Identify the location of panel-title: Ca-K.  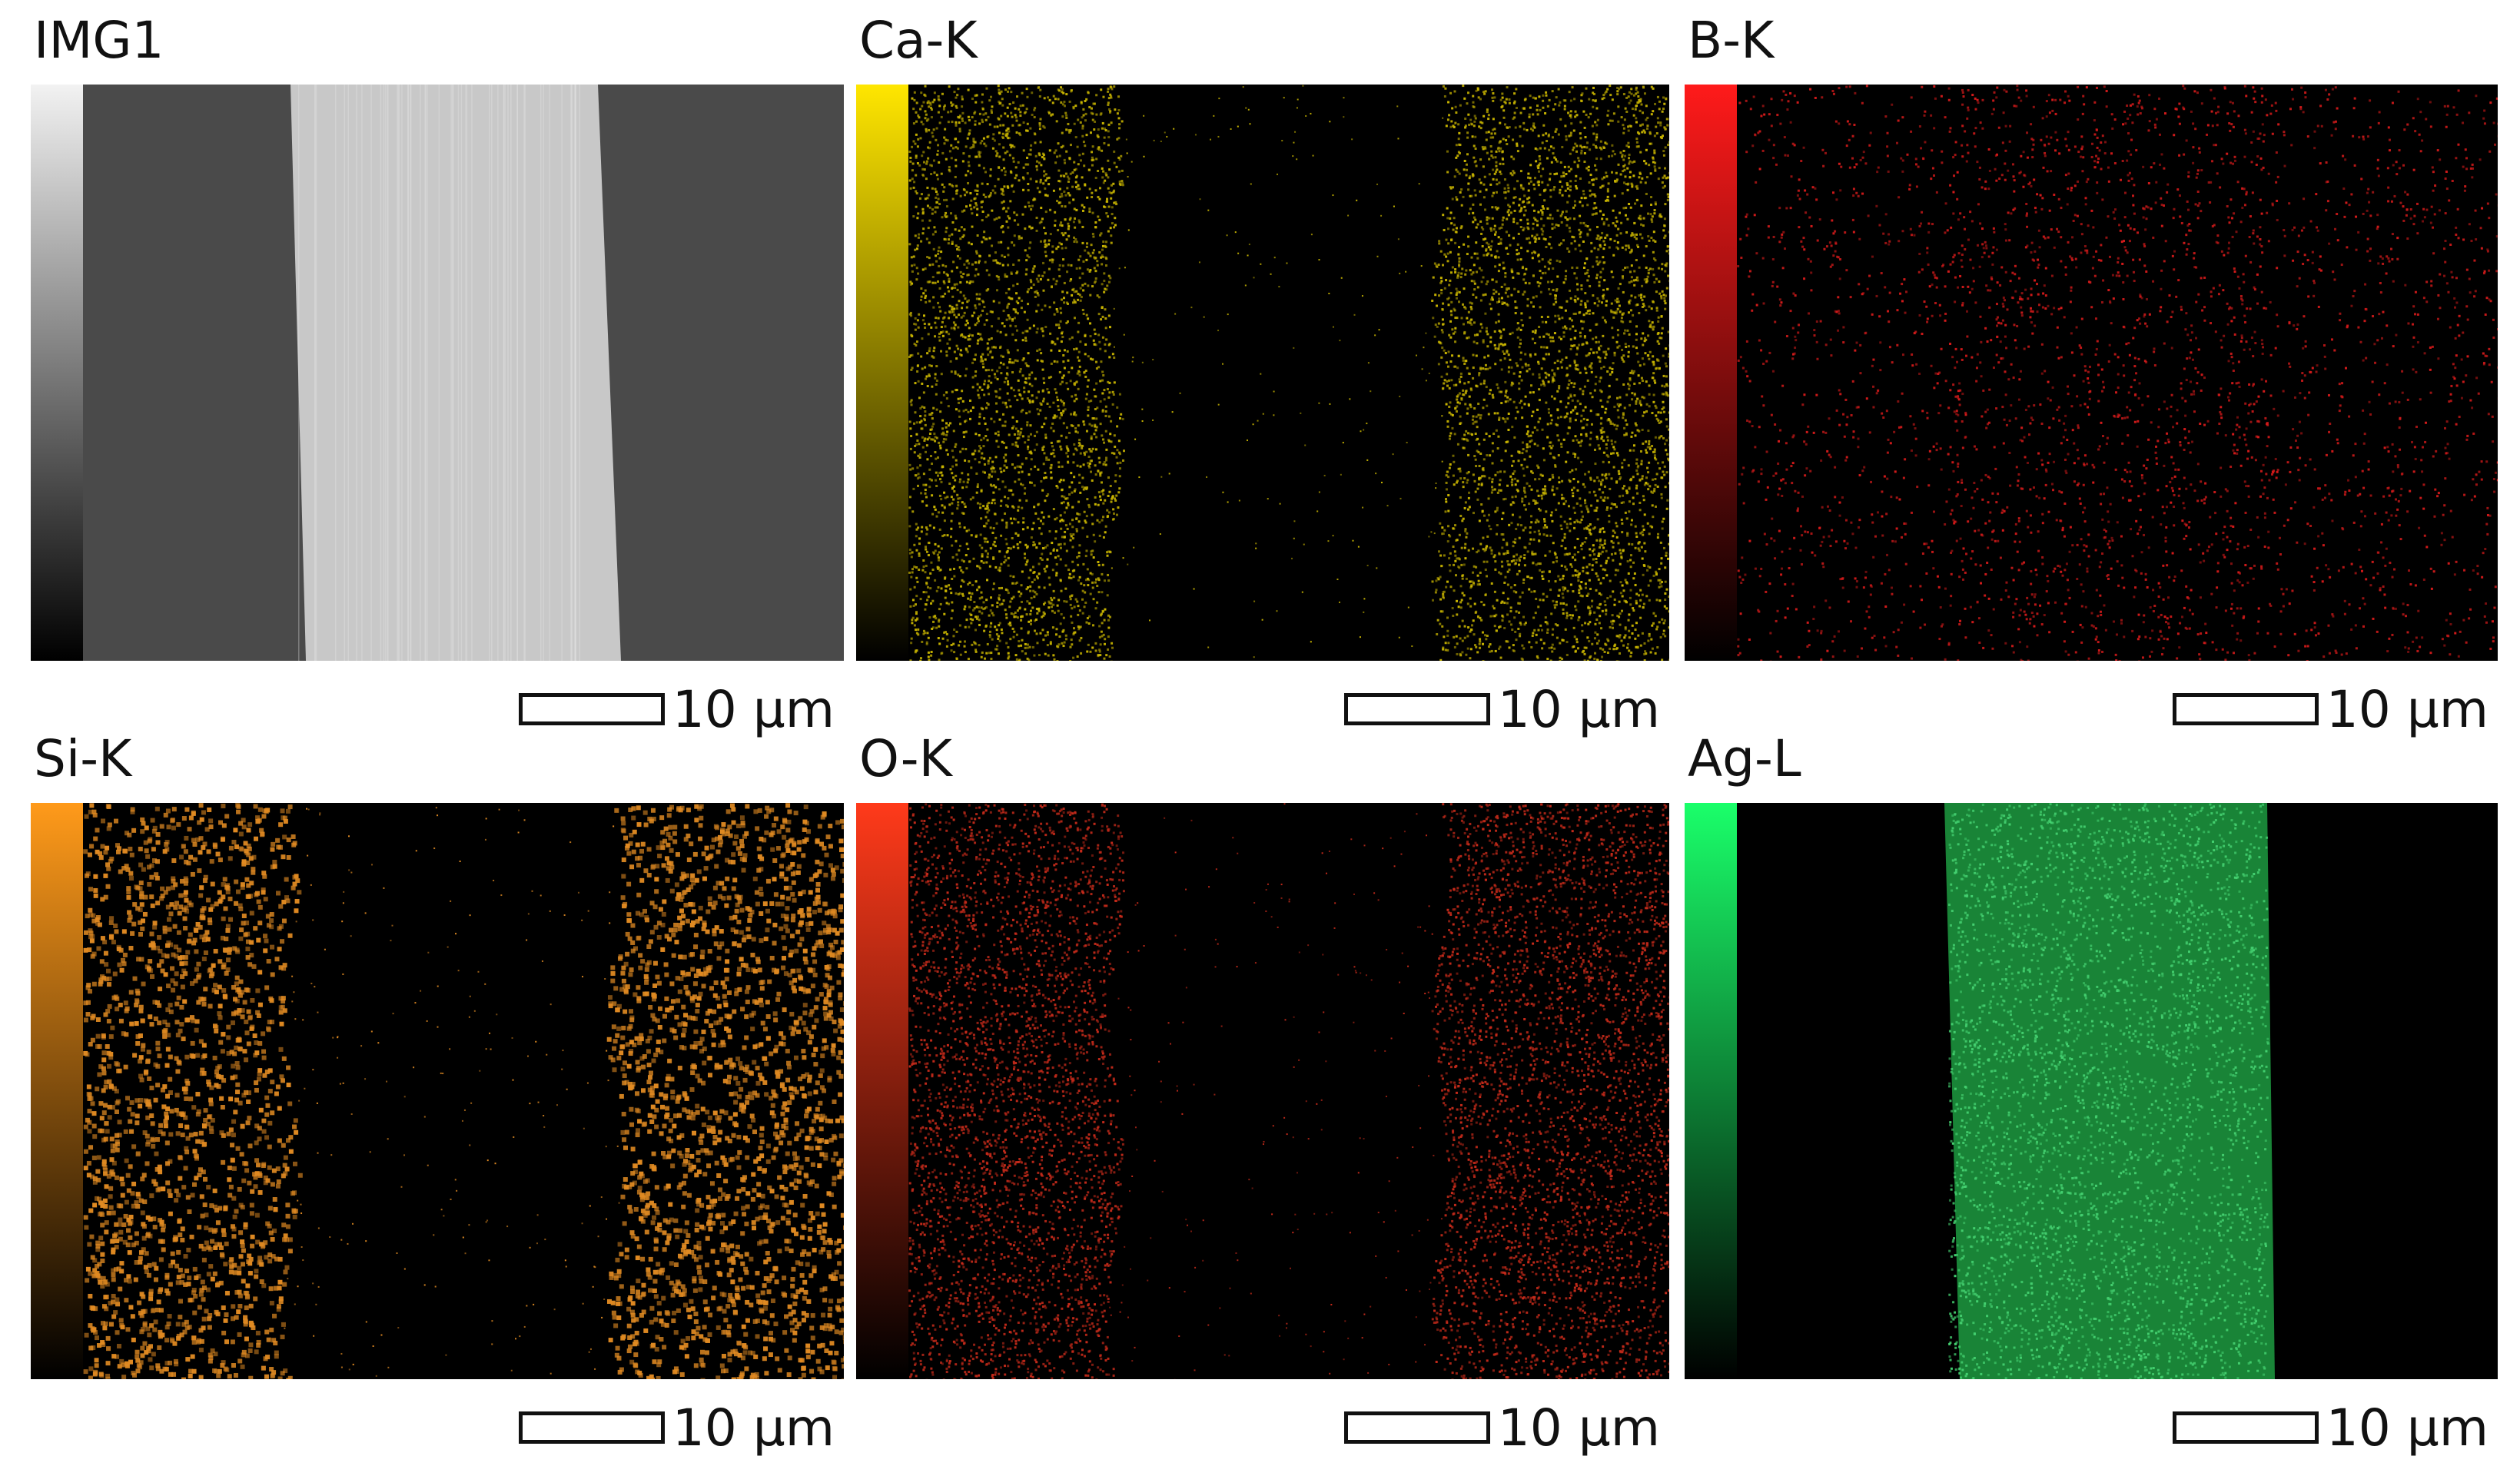
(918, 40).